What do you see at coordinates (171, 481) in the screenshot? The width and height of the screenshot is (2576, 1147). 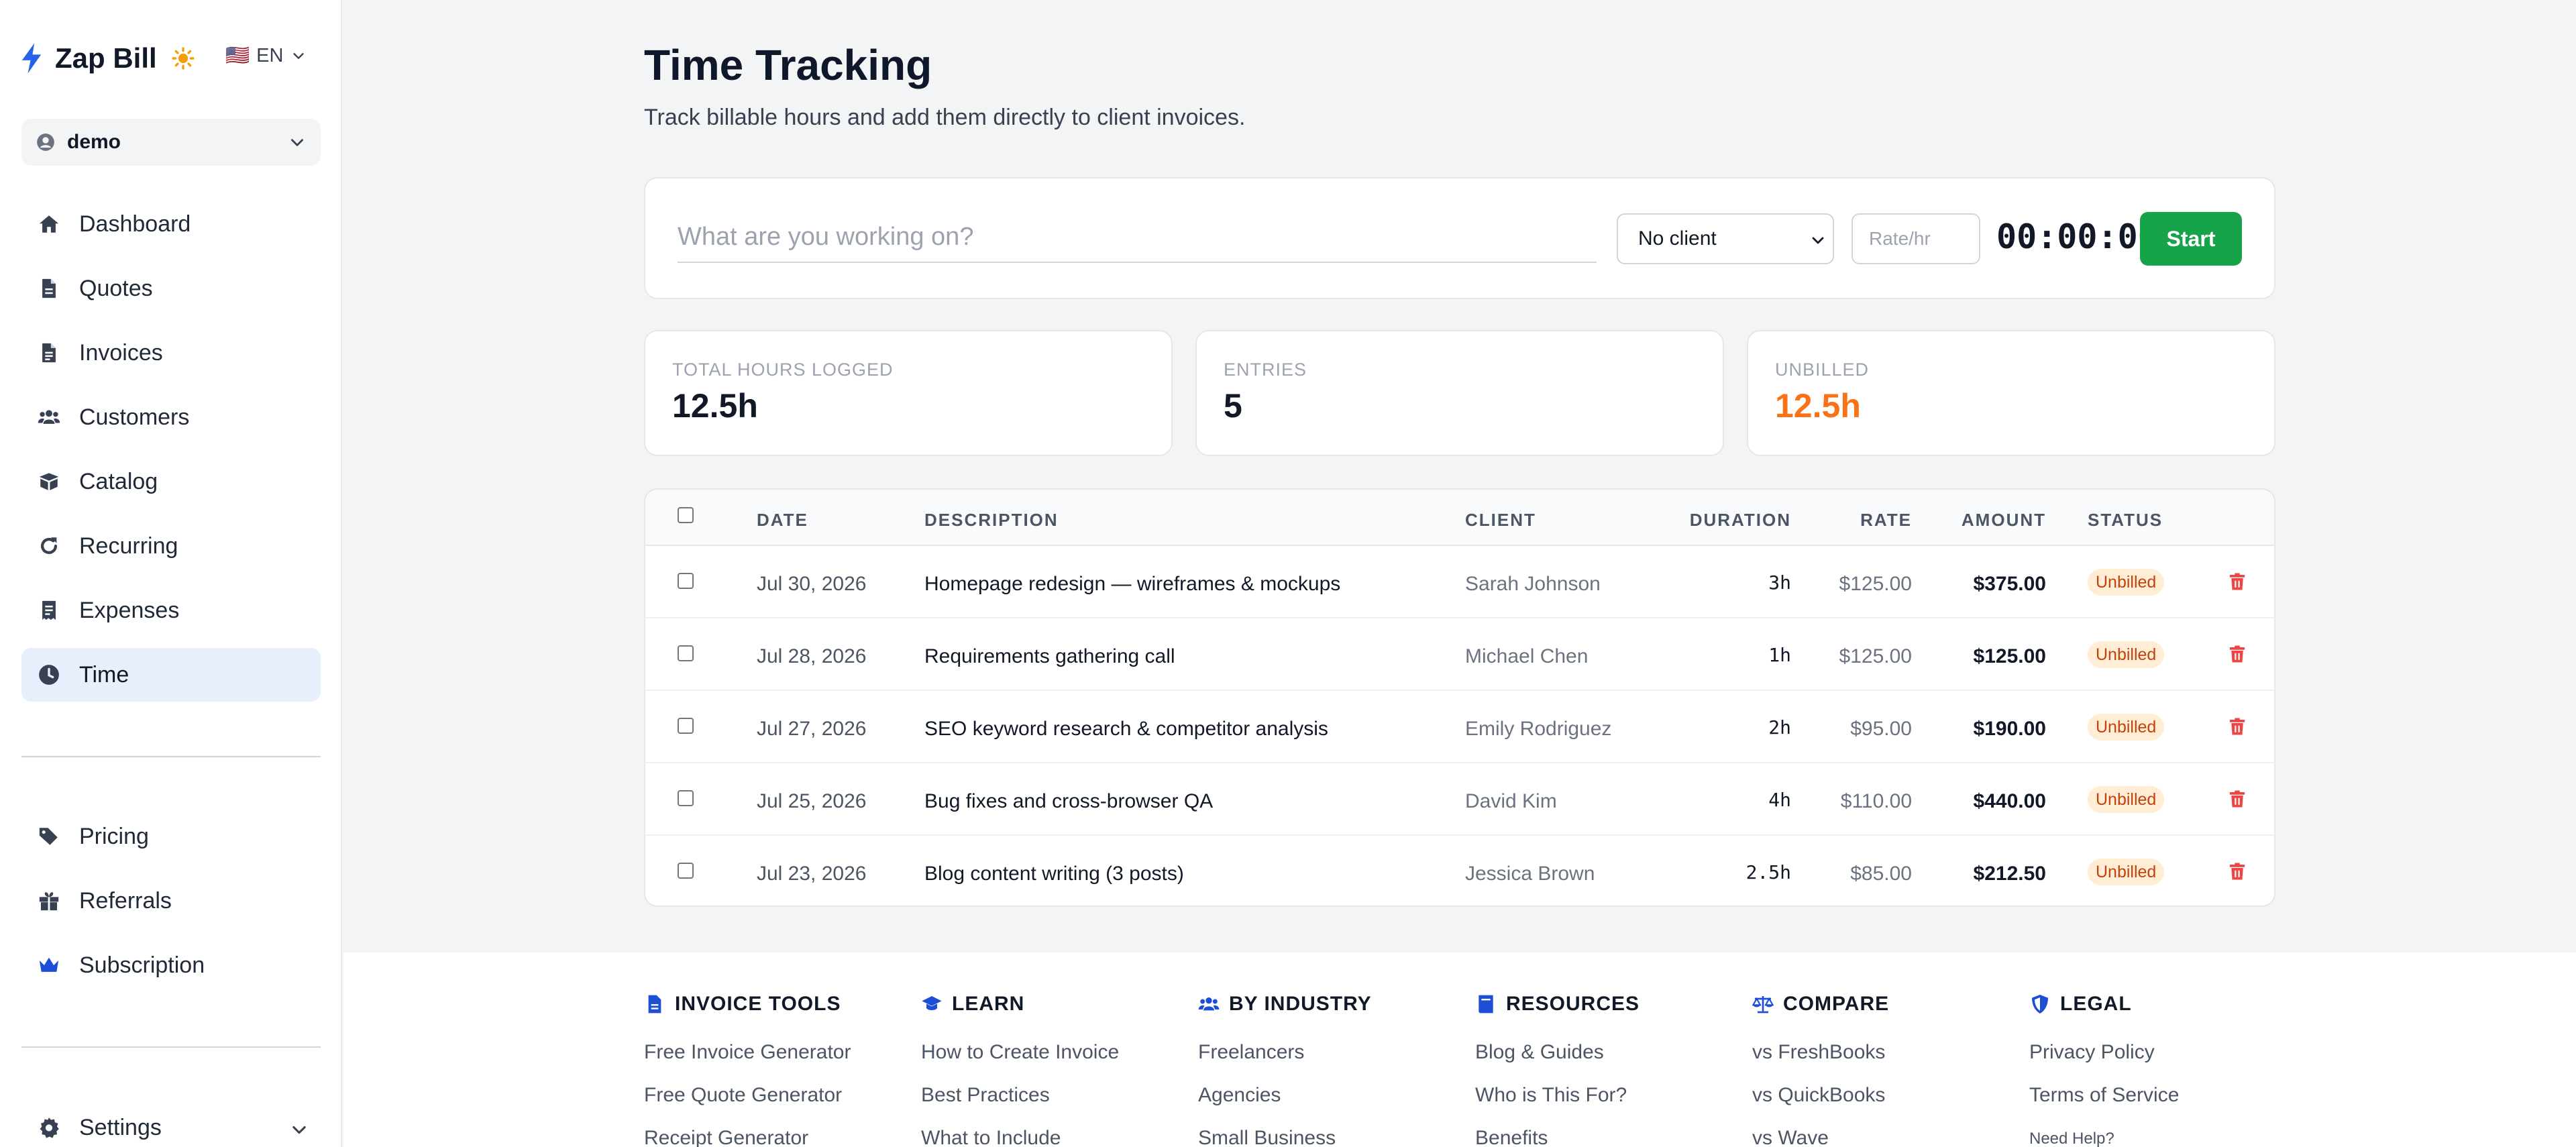 I see `sidebar-item-catalog: Catalog` at bounding box center [171, 481].